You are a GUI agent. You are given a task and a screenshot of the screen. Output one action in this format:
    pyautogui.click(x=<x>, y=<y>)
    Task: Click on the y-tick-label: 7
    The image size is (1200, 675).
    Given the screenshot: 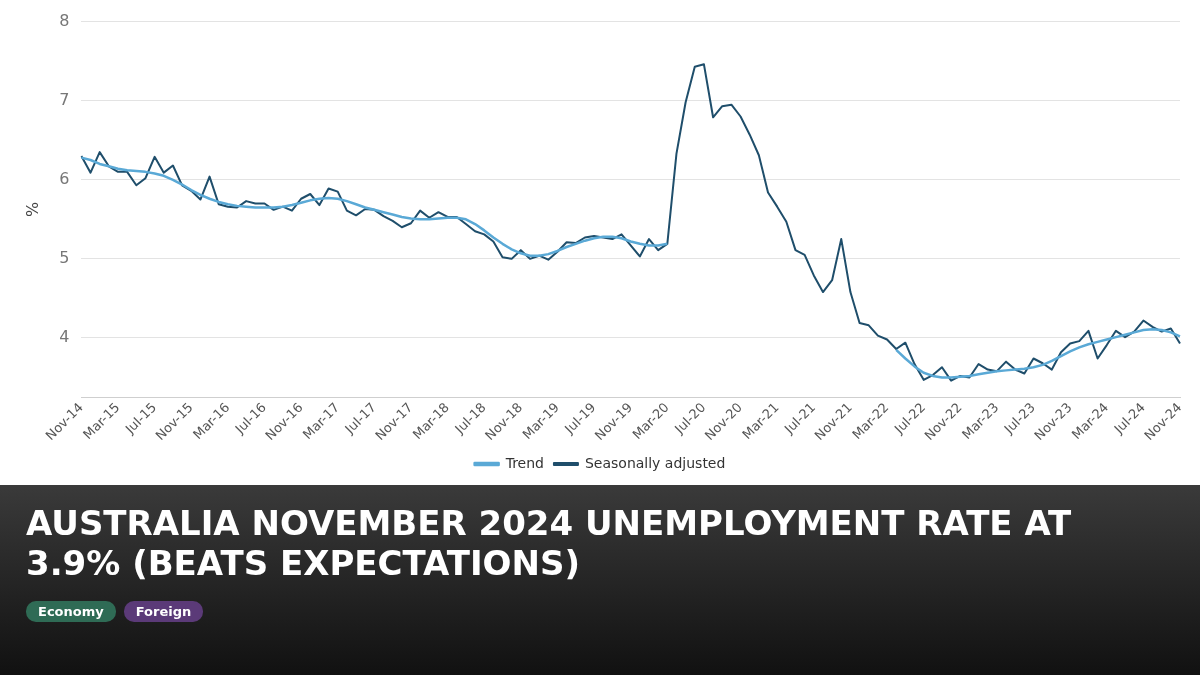 What is the action you would take?
    pyautogui.click(x=64, y=99)
    